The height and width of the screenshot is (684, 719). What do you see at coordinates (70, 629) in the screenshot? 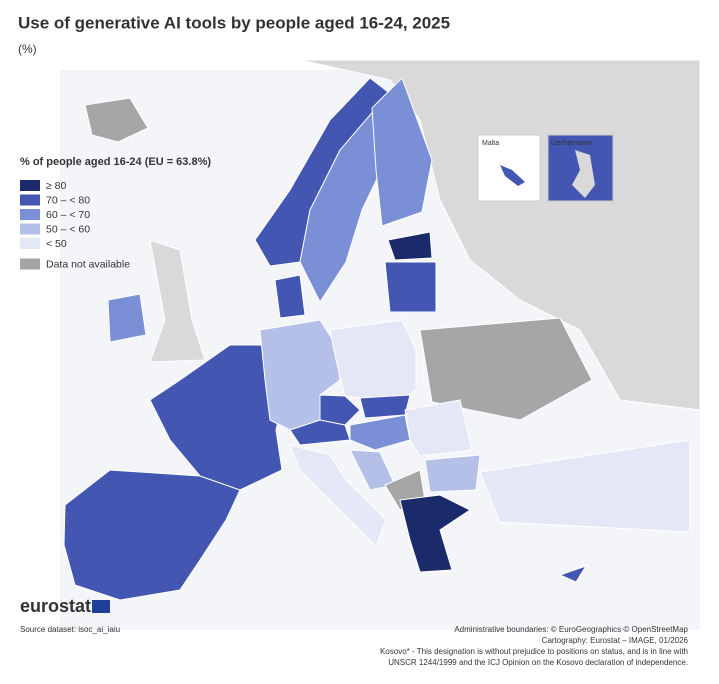
I see `source: Source dataset: isoc_ai_iaiu` at bounding box center [70, 629].